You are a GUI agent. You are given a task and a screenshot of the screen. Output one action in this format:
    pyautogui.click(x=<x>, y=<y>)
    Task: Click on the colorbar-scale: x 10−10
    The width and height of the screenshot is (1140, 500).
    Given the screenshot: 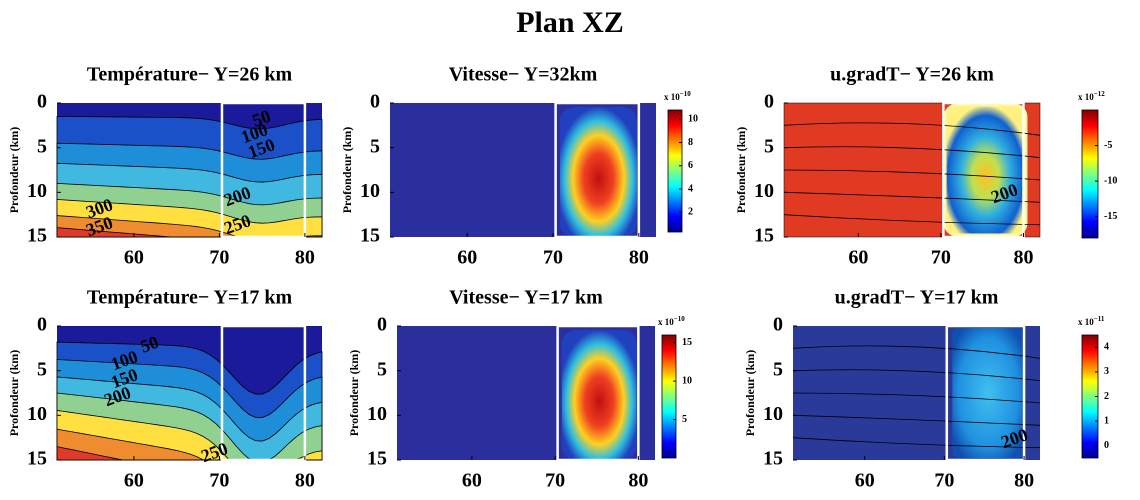 What is the action you would take?
    pyautogui.click(x=671, y=321)
    